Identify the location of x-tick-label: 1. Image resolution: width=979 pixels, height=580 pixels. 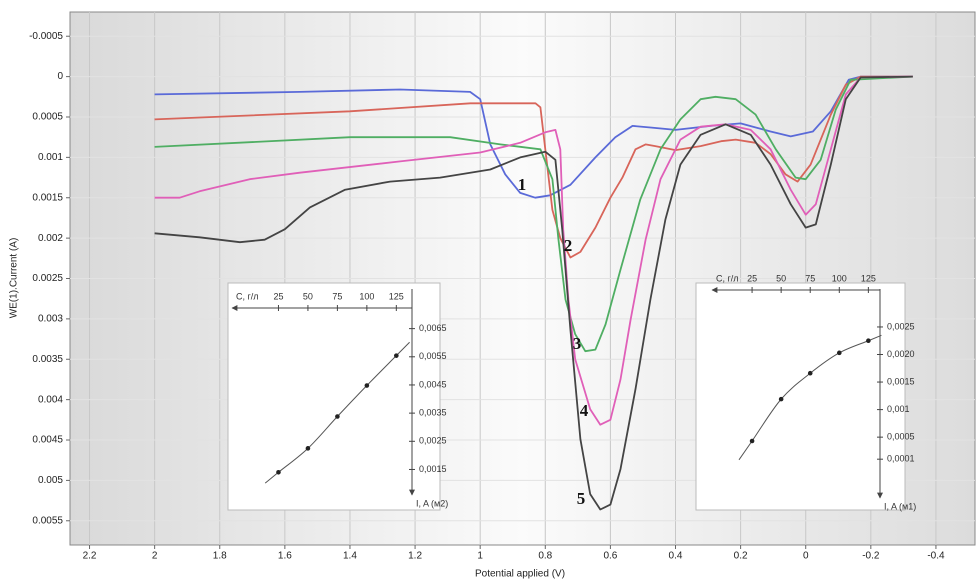
(480, 556).